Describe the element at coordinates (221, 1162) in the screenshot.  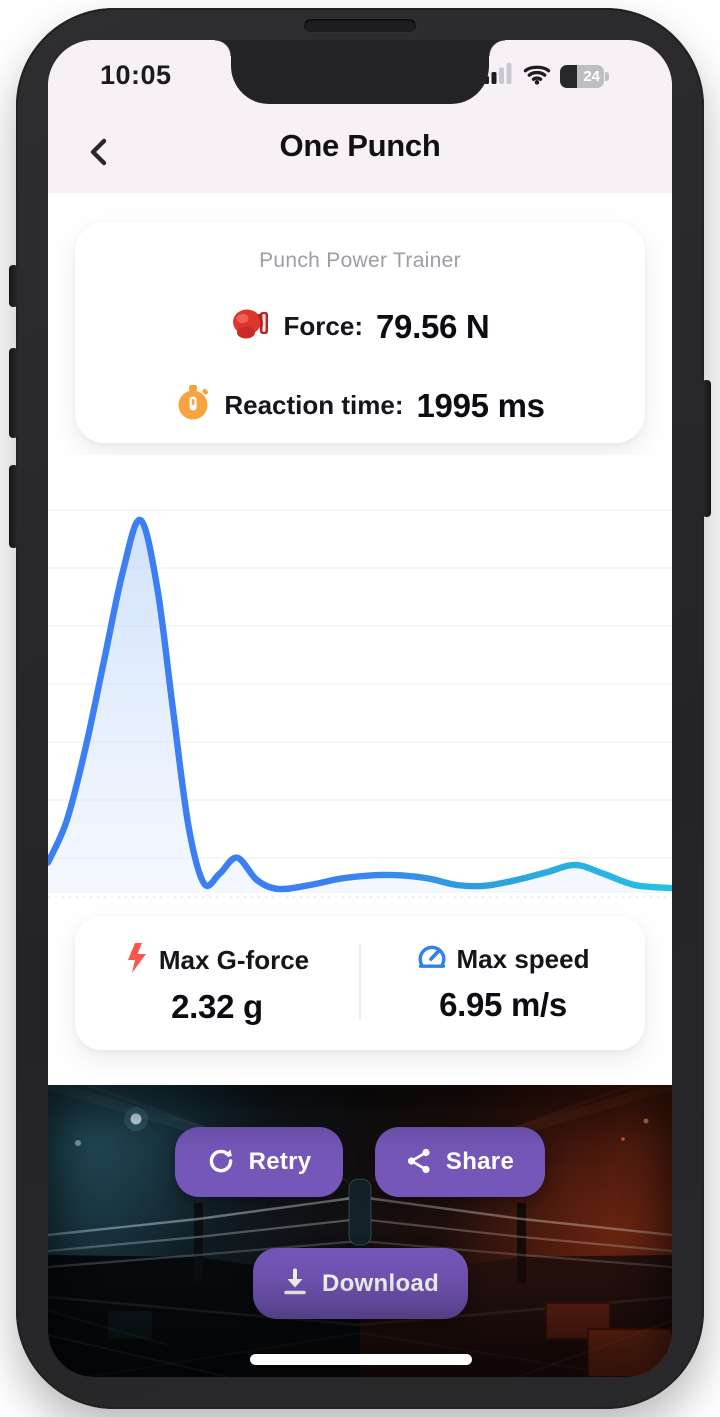
I see `refresh-icon` at that location.